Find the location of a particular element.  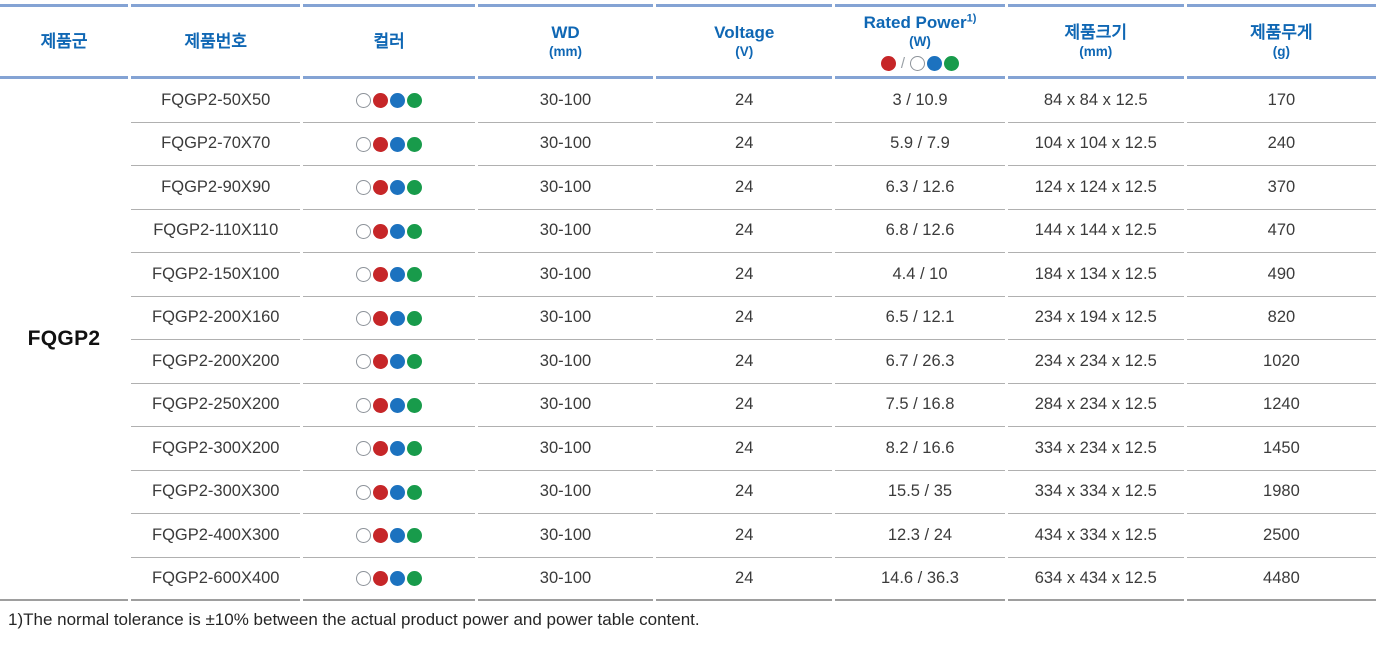

col-header-wd-unit: (mm) is located at coordinates (565, 52).